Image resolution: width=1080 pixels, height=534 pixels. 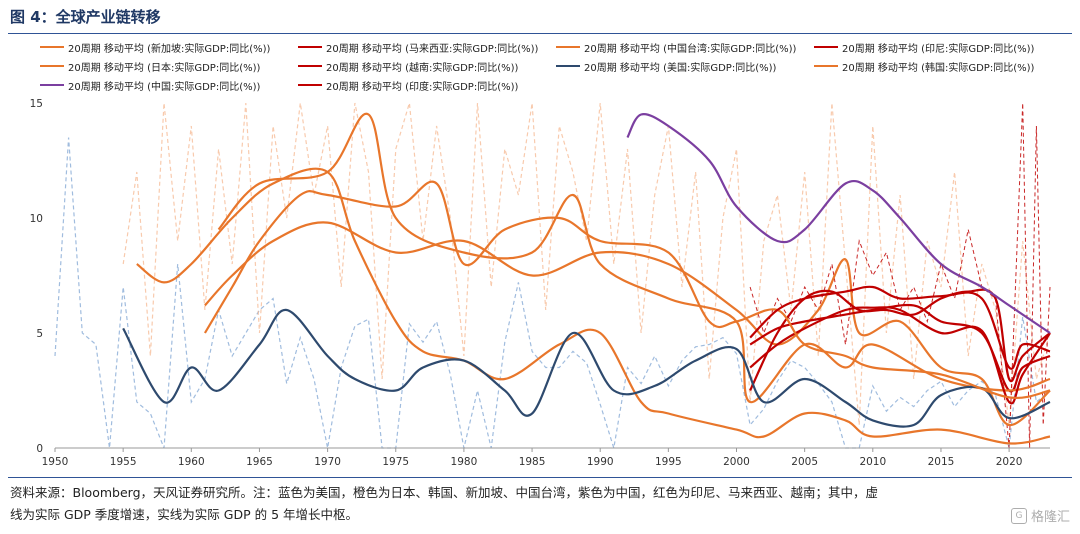 I want to click on legend-item: 20周期 移动平均 (印尼:实际GDP:同比(%)), so click(x=924, y=47).